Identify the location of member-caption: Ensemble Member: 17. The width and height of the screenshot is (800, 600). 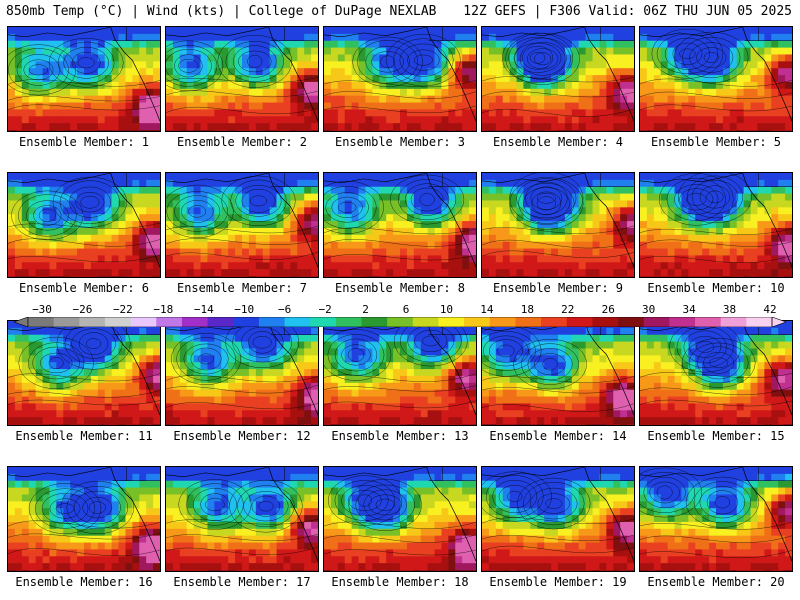
(242, 582).